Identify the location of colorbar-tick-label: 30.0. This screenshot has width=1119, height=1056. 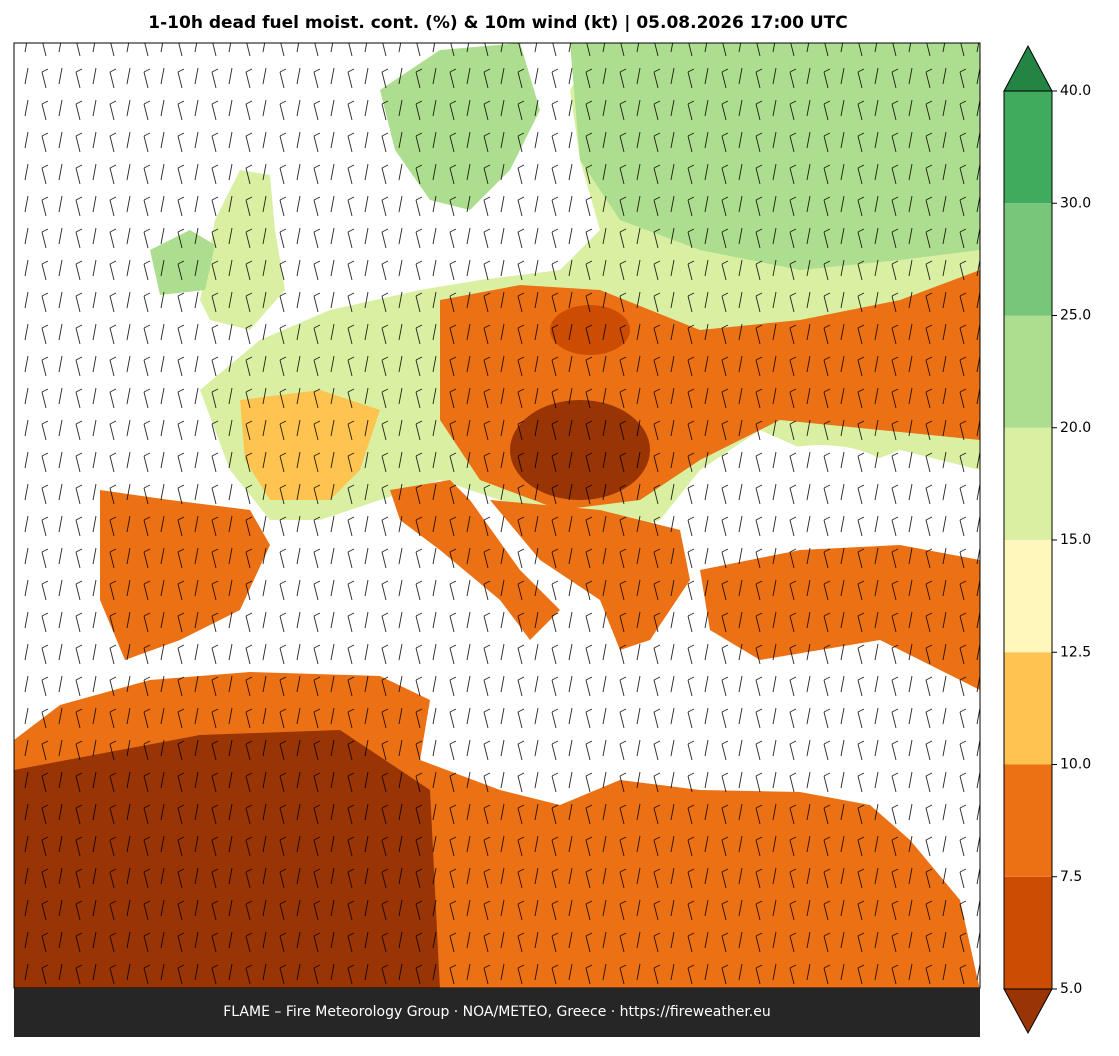
(1075, 203).